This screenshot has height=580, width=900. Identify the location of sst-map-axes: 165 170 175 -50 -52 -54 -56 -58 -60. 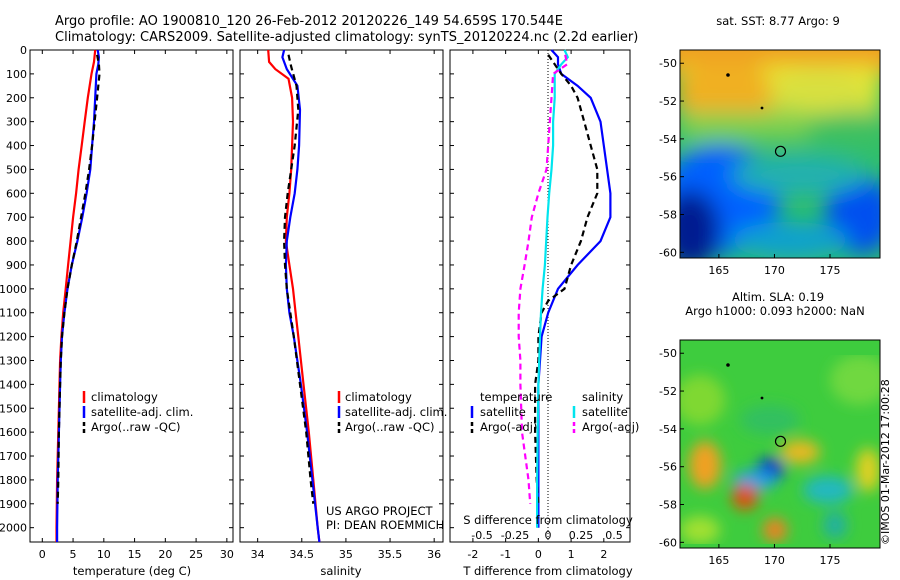
(749, 167).